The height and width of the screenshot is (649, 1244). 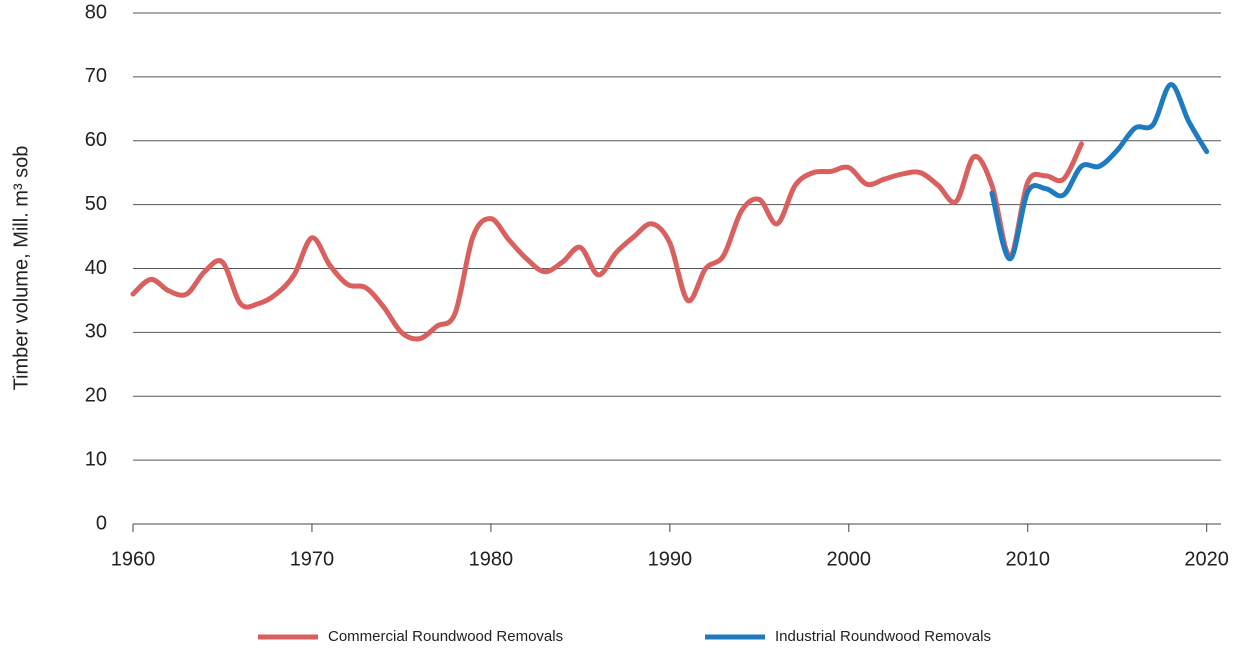 What do you see at coordinates (849, 559) in the screenshot?
I see `x-tick-label: 2000` at bounding box center [849, 559].